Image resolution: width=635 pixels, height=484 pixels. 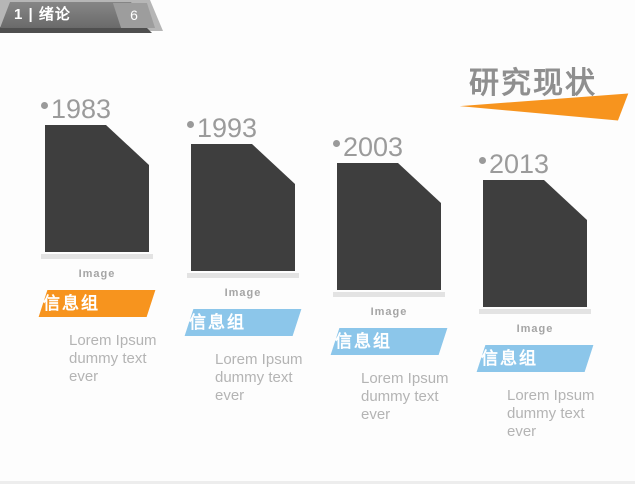 What do you see at coordinates (533, 83) in the screenshot?
I see `slide-title: 研究现状` at bounding box center [533, 83].